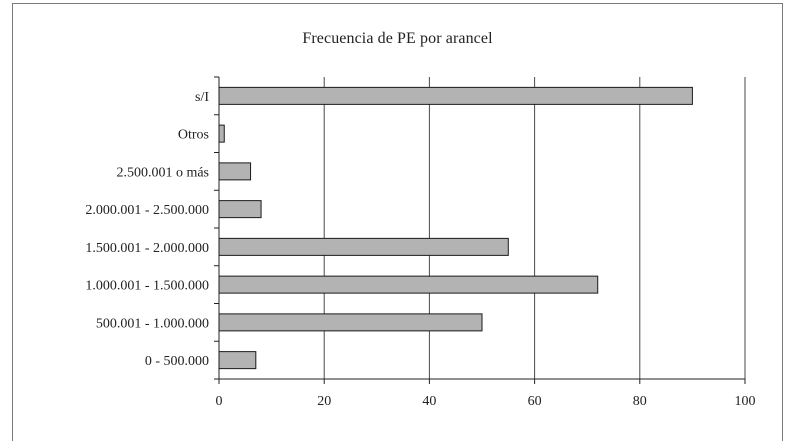 This screenshot has height=441, width=795. Describe the element at coordinates (147, 248) in the screenshot. I see `y-tick-label-4: 1.500.001 - 2.000.000` at that location.